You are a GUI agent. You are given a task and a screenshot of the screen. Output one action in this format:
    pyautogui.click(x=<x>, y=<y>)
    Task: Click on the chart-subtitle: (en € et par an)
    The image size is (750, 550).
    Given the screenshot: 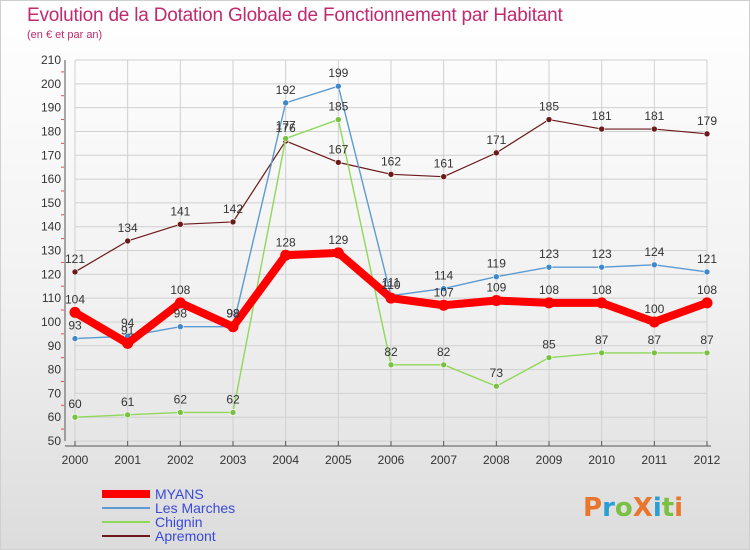 What is the action you would take?
    pyautogui.click(x=65, y=35)
    